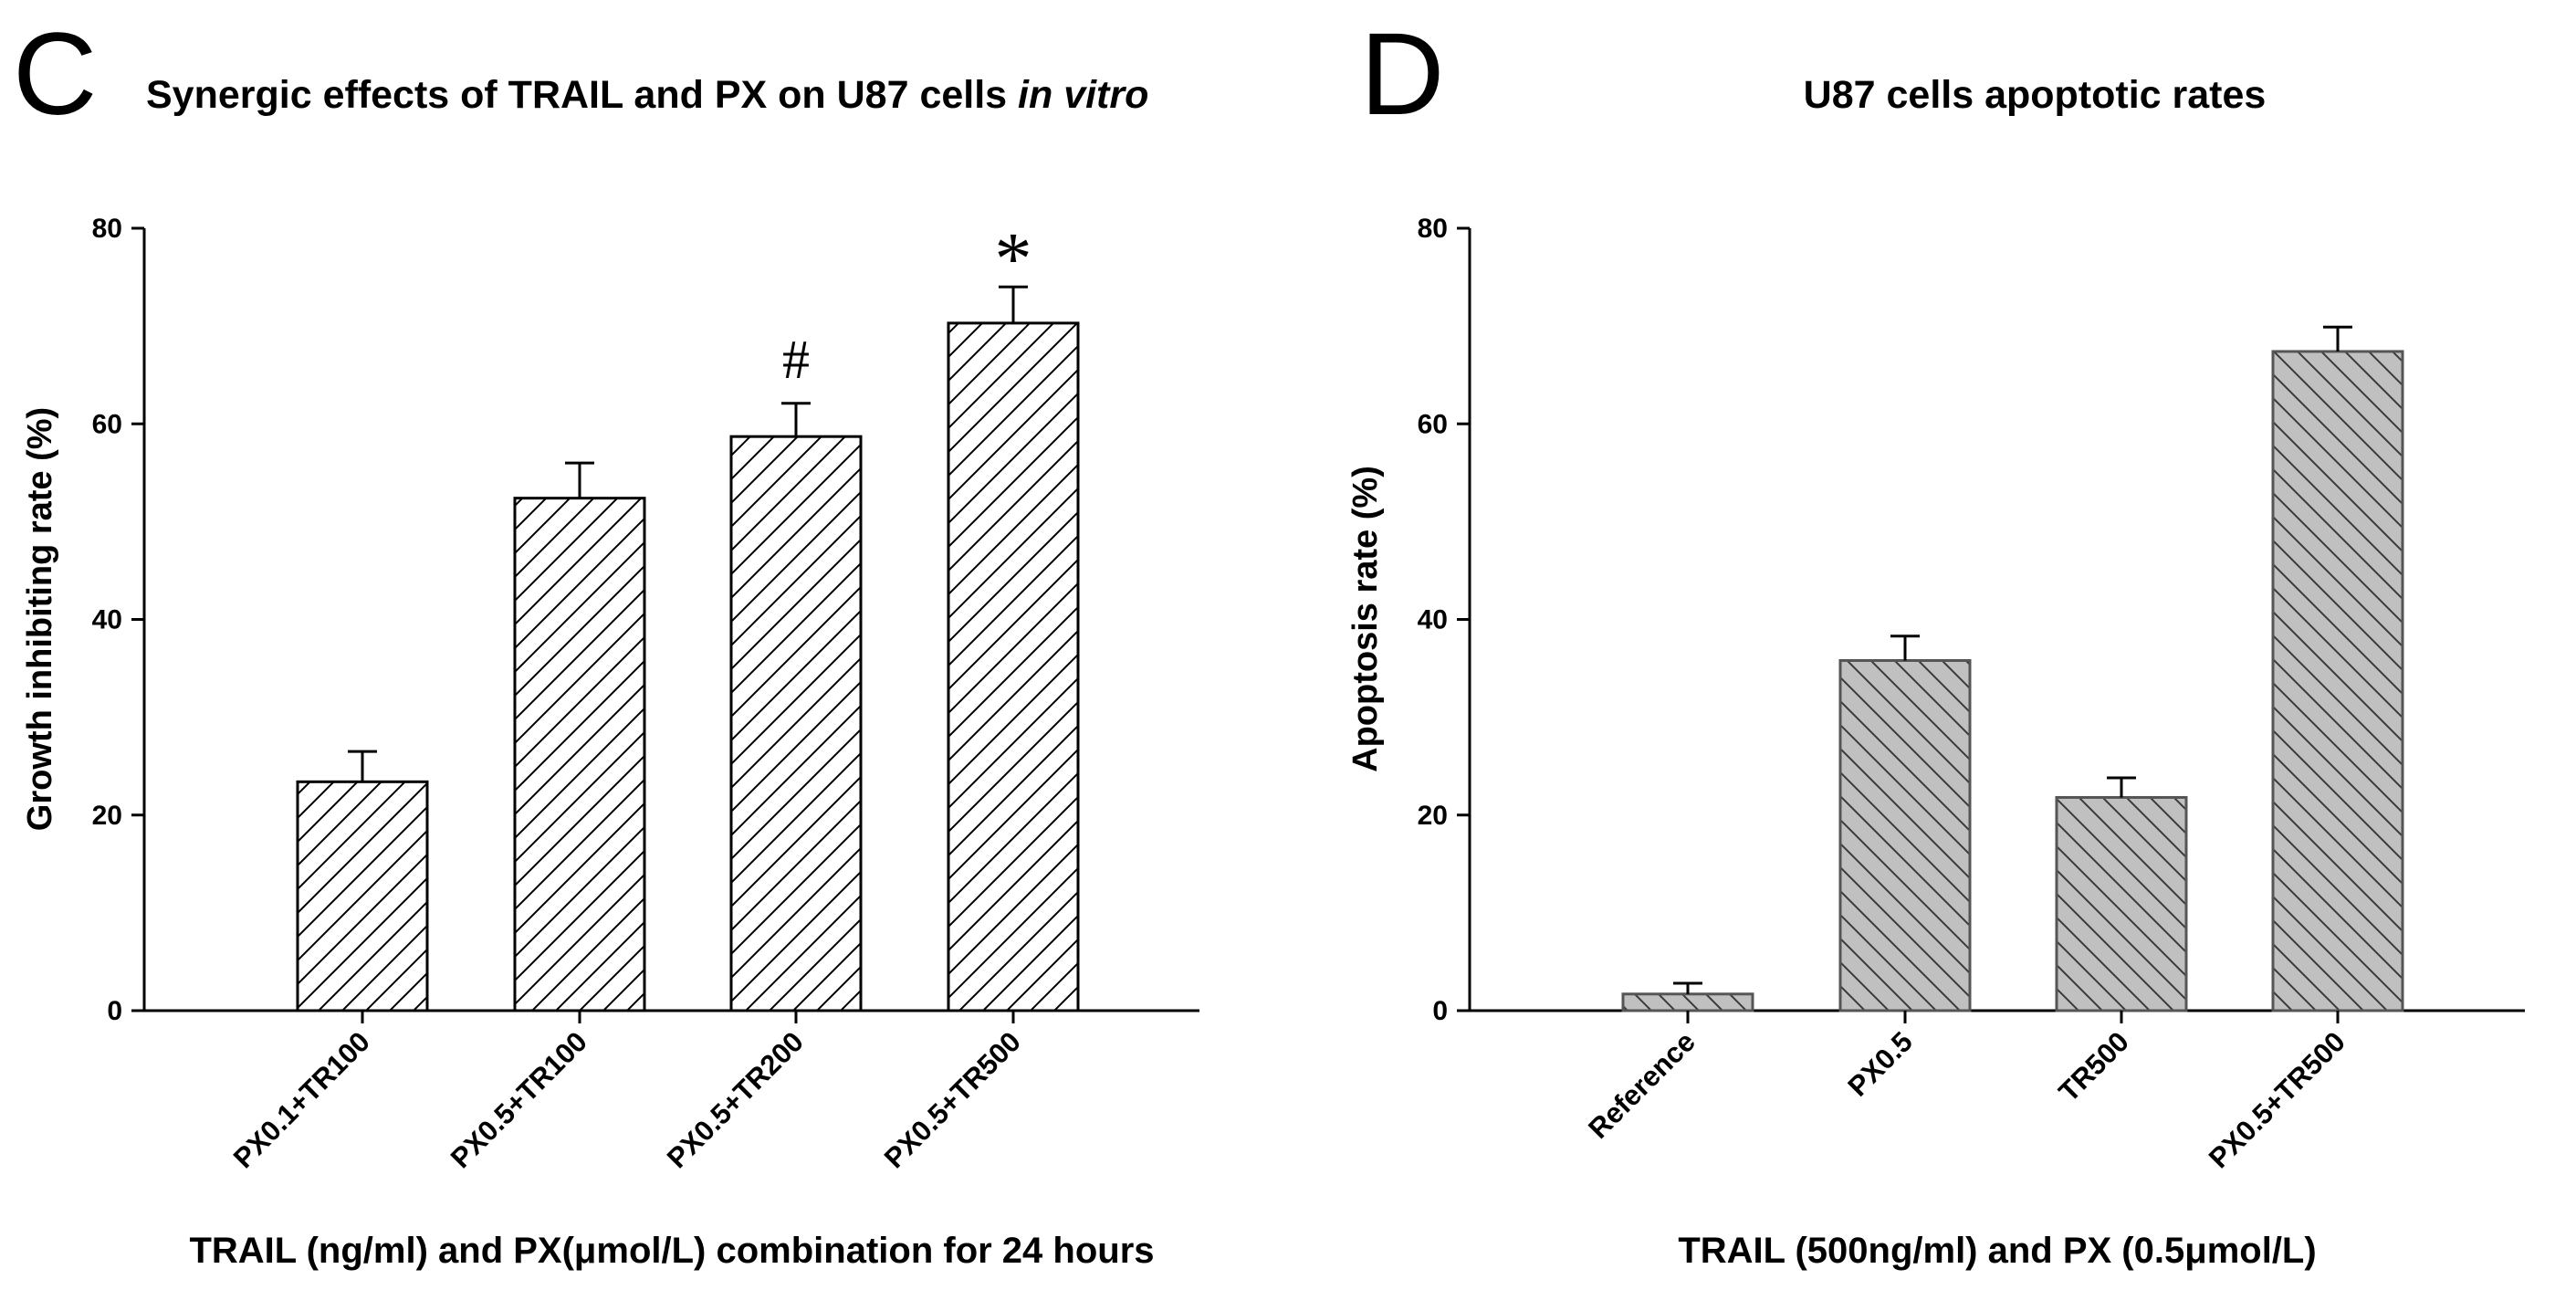  Describe the element at coordinates (1365, 619) in the screenshot. I see `y-axis-title-d: Apoptosis rate (%)` at that location.